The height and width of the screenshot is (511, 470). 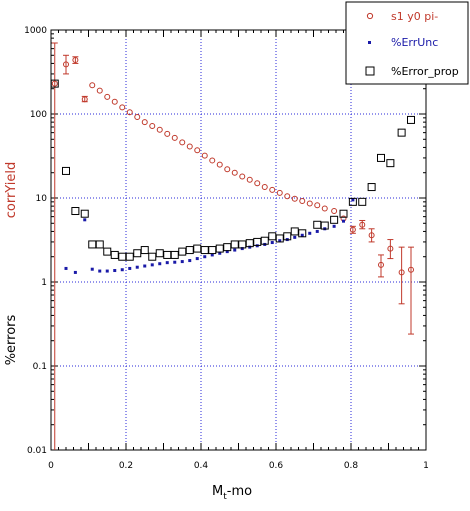 I want to click on legend-label-errorprop: %Error_prop, so click(x=425, y=71).